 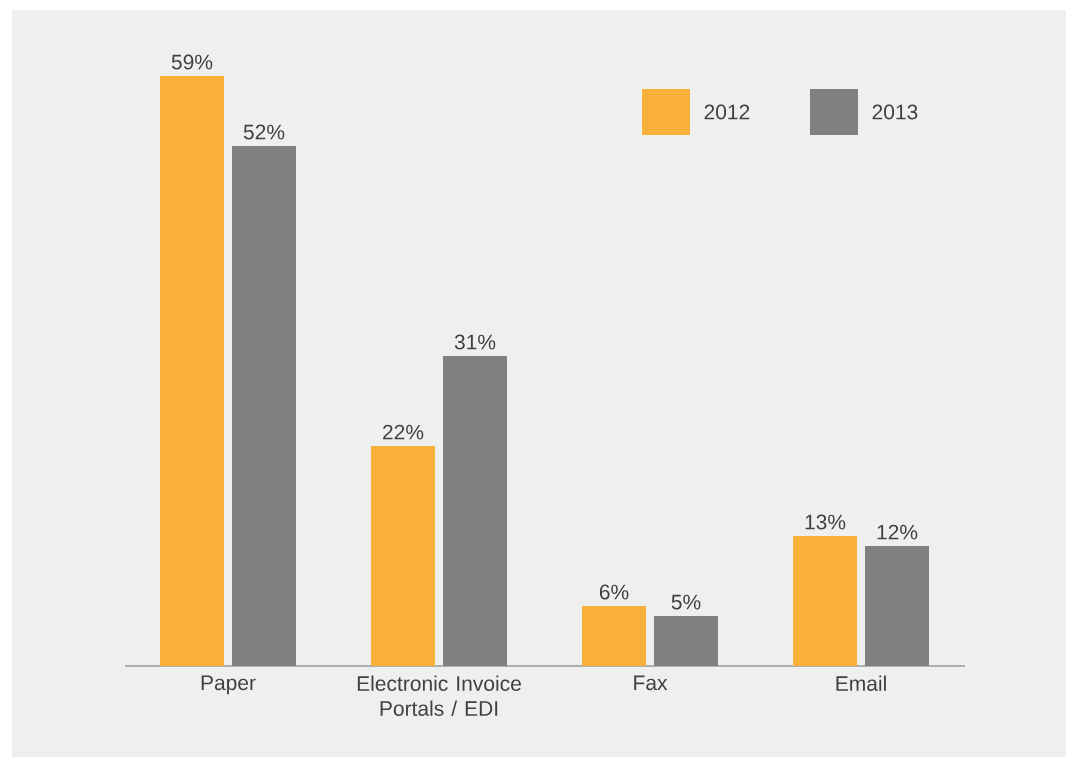 I want to click on x-tick-label: Email, so click(x=861, y=683).